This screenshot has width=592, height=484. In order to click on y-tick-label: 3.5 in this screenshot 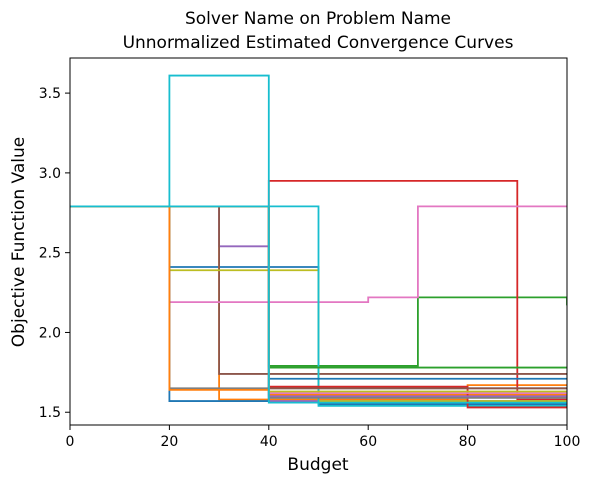, I will do `click(50, 94)`.